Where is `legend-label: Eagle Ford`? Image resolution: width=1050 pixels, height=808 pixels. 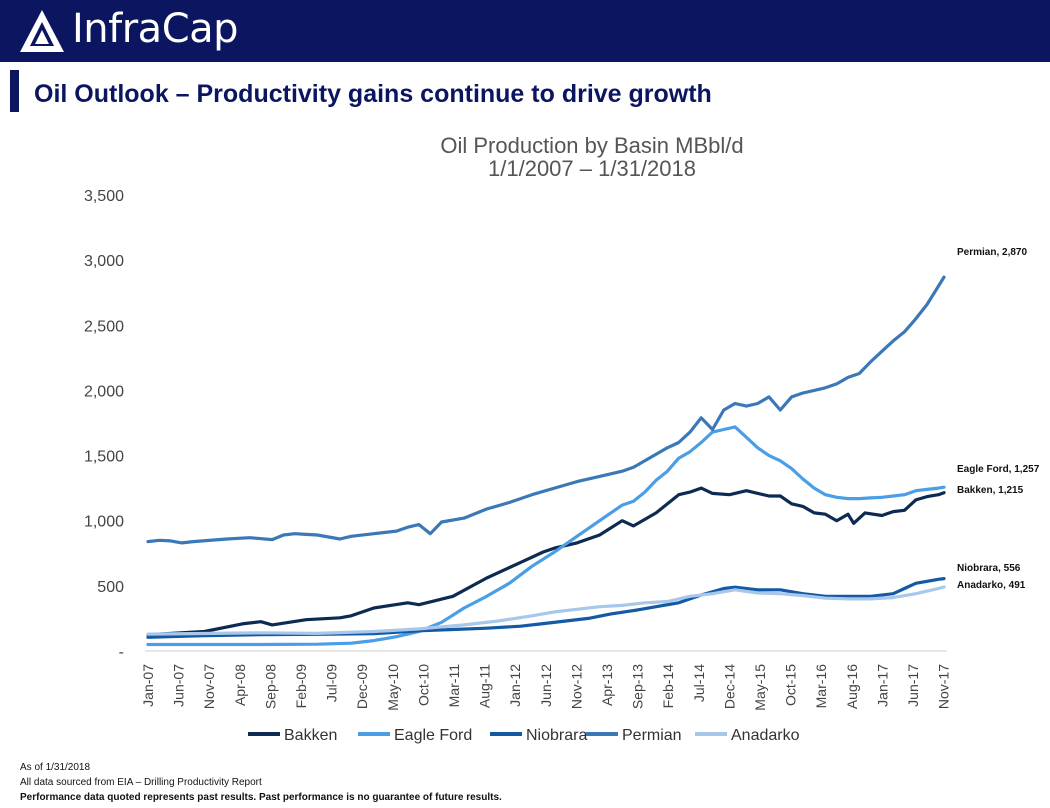
legend-label: Eagle Ford is located at coordinates (433, 735).